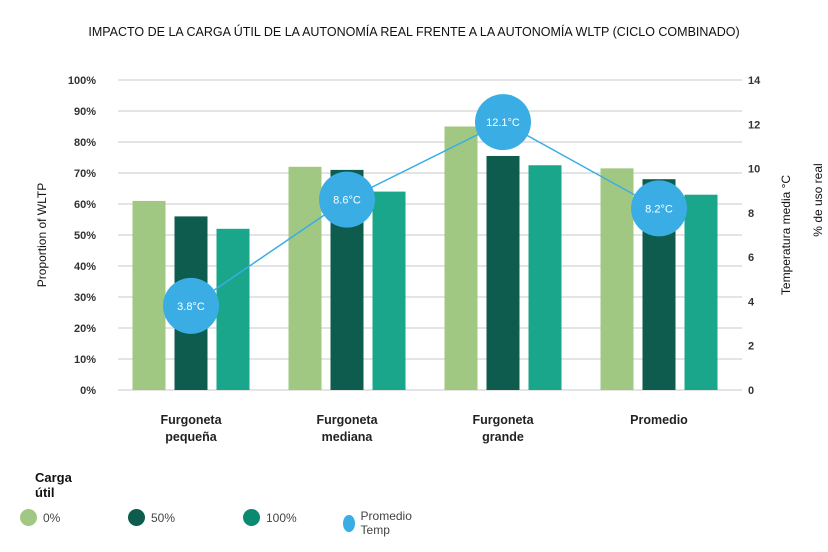 The image size is (828, 552). Describe the element at coordinates (347, 428) in the screenshot. I see `category-label: Furgoneta mediana` at that location.